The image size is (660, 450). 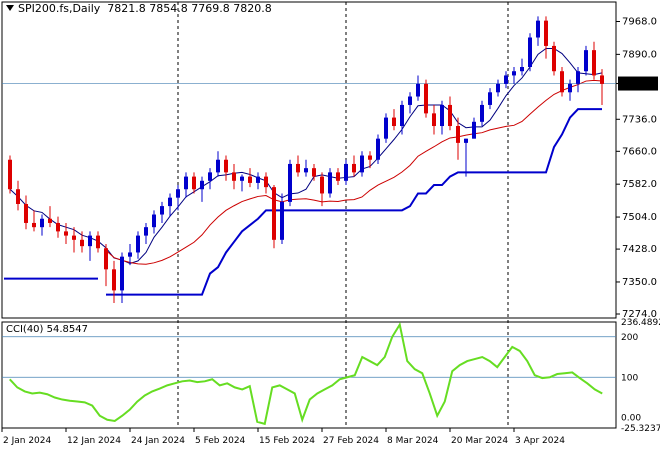 What do you see at coordinates (639, 314) in the screenshot?
I see `price-tick-label: 7274.0` at bounding box center [639, 314].